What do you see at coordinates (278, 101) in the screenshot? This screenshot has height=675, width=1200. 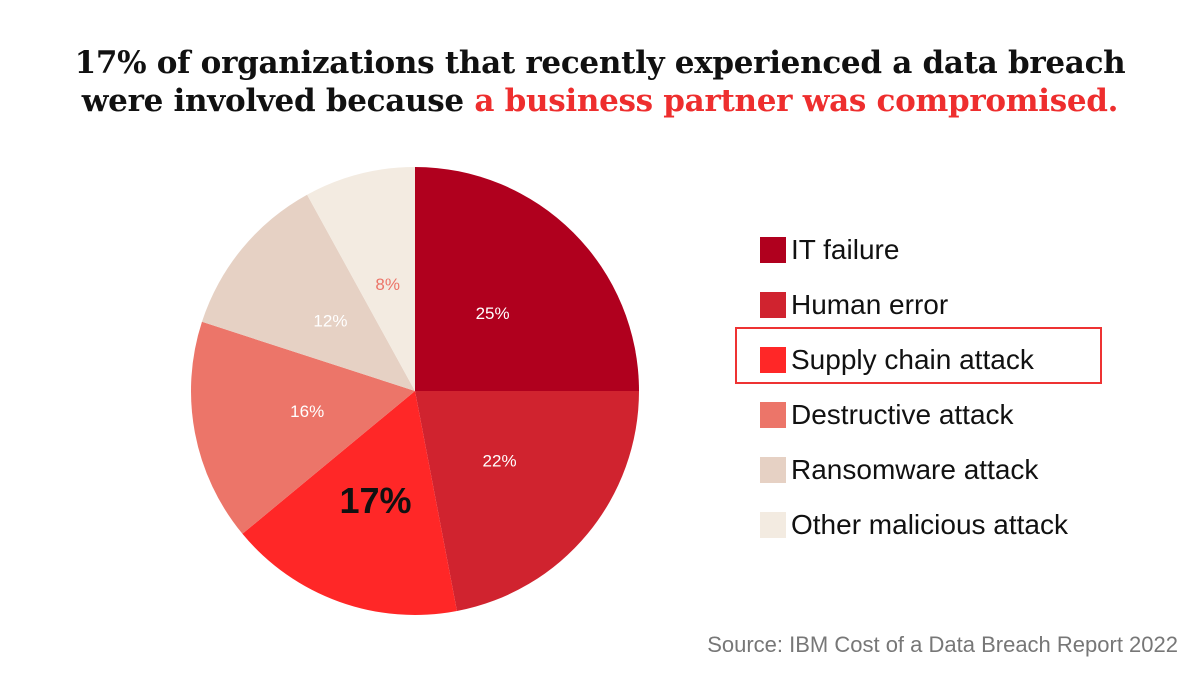 I see `title-prefix: were involved because` at bounding box center [278, 101].